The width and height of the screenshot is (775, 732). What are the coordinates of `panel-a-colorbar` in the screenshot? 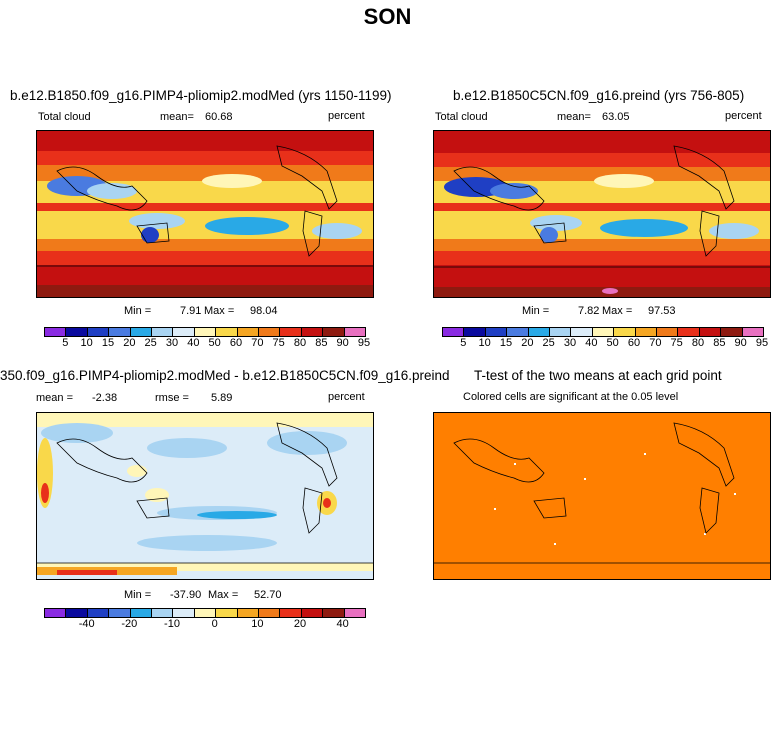 It's located at (205, 332).